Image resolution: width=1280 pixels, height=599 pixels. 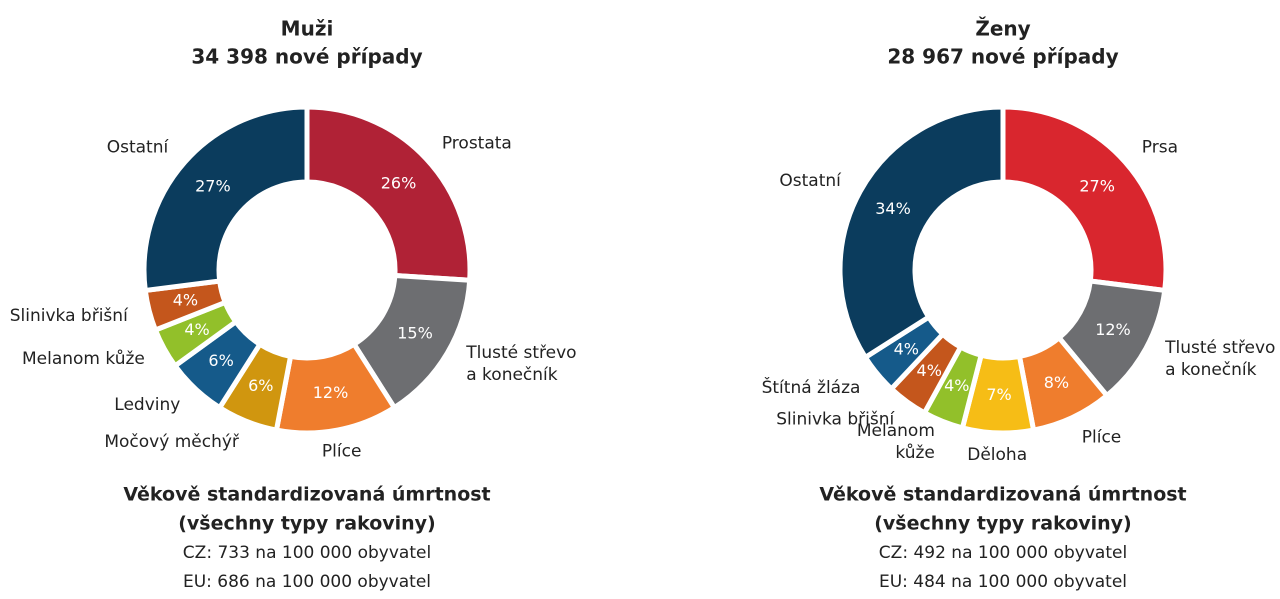 I want to click on slice-category-label: Děloha, so click(x=997, y=455).